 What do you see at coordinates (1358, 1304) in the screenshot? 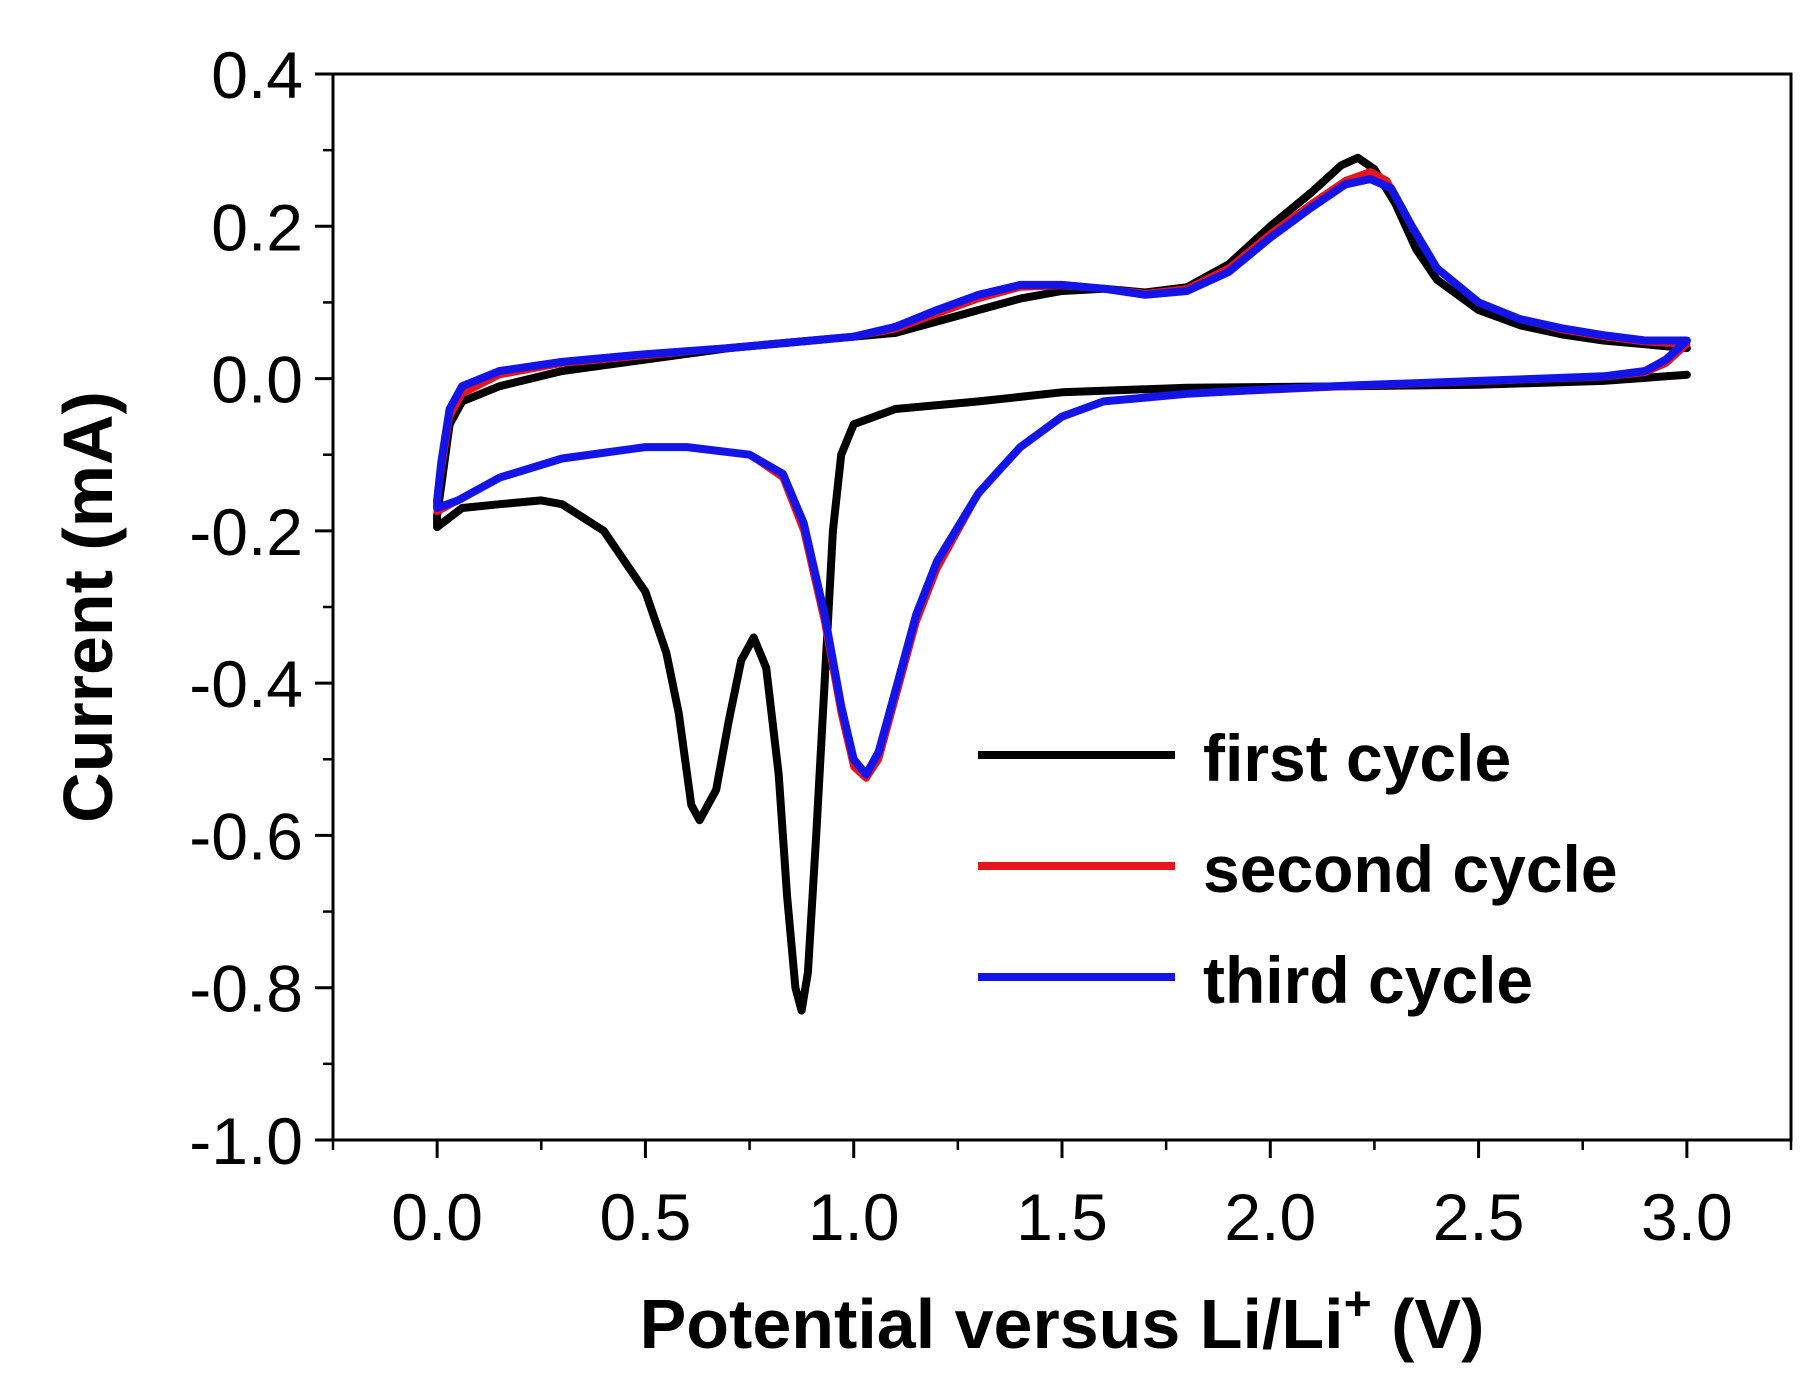
I see `x-axis-title-superscript: +` at bounding box center [1358, 1304].